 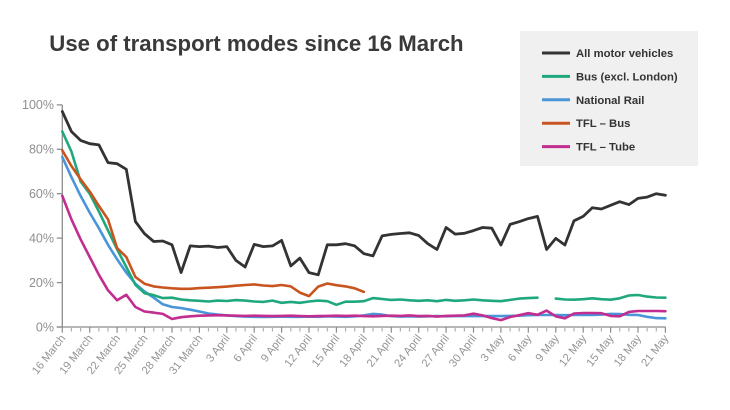 What do you see at coordinates (45, 327) in the screenshot?
I see `svg-text: 0%` at bounding box center [45, 327].